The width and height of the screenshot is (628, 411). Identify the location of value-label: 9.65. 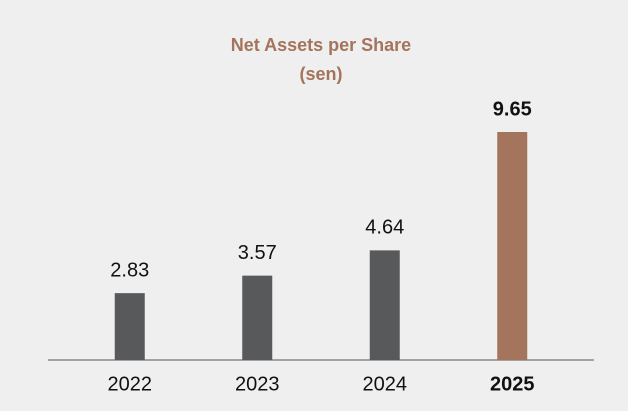
(512, 109).